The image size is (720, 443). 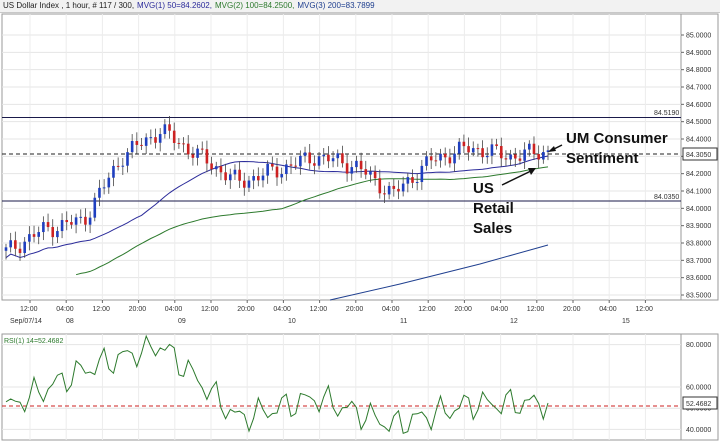 I want to click on ma200-line, so click(x=439, y=272).